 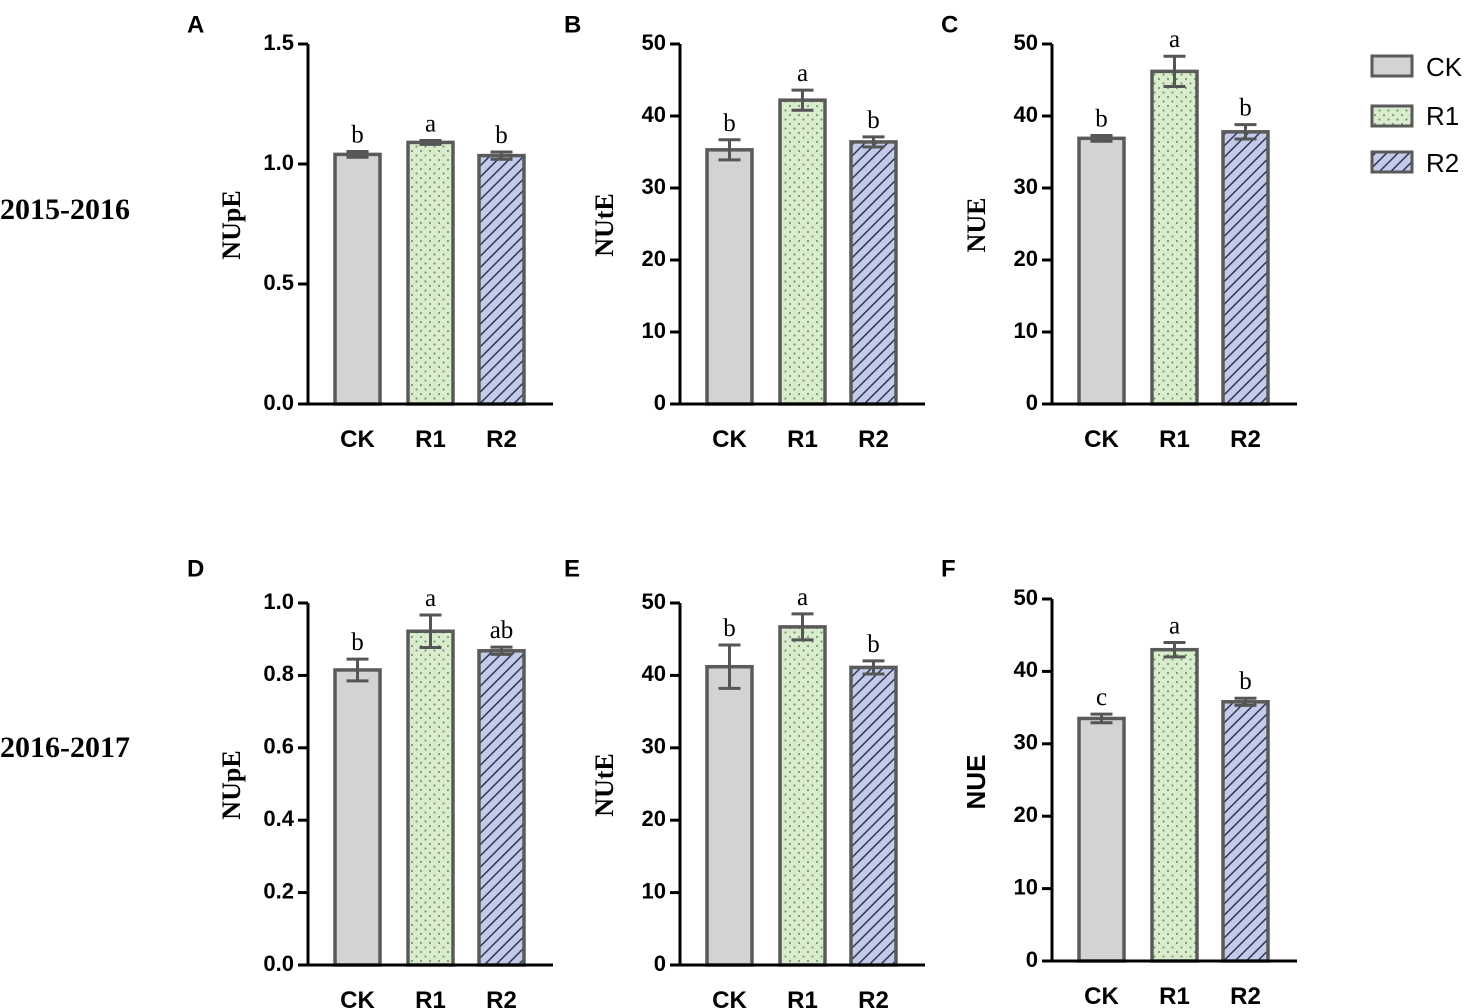 I want to click on y-tick-label: 0.4, so click(x=278, y=818).